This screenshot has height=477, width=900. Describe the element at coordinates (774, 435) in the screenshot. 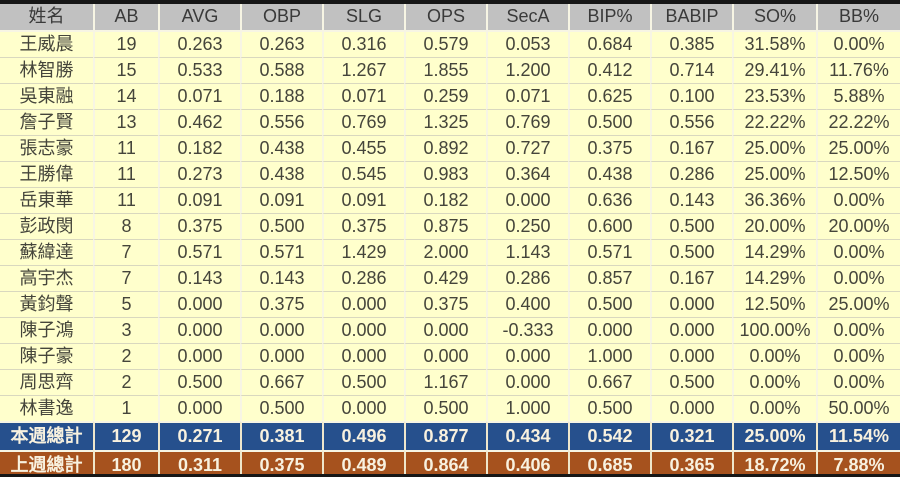

I see `total-stat-cell-so-pct: 25.00%` at that location.